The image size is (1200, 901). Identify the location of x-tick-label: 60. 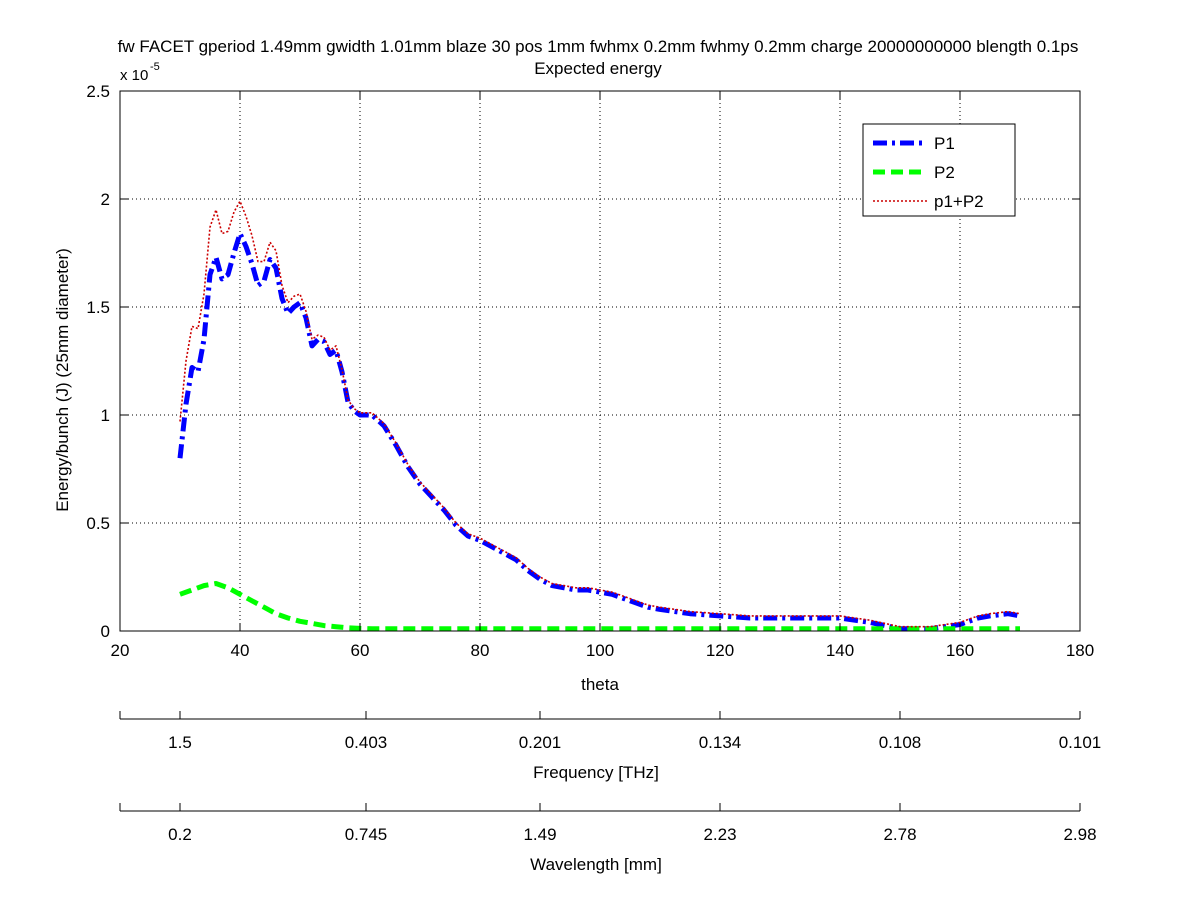
(360, 650).